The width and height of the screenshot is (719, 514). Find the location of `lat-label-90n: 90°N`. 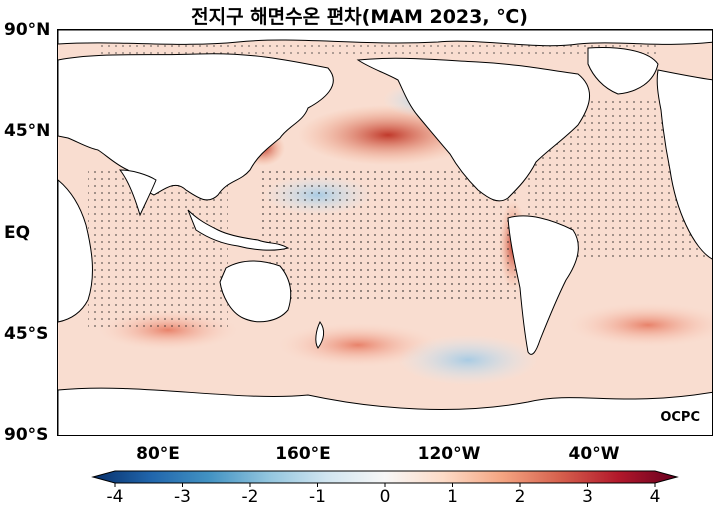

lat-label-90n: 90°N is located at coordinates (27, 30).